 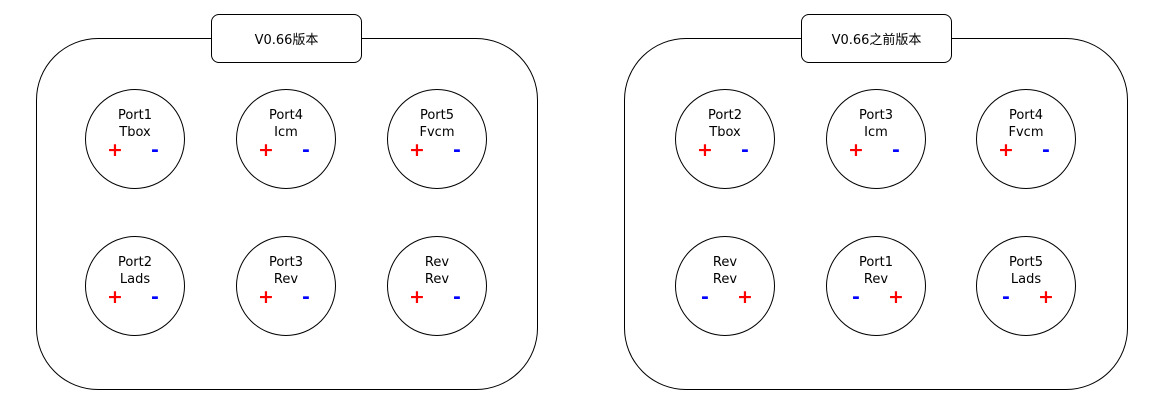 I want to click on right-port-1: Port2 Tbox + -, so click(x=725, y=139).